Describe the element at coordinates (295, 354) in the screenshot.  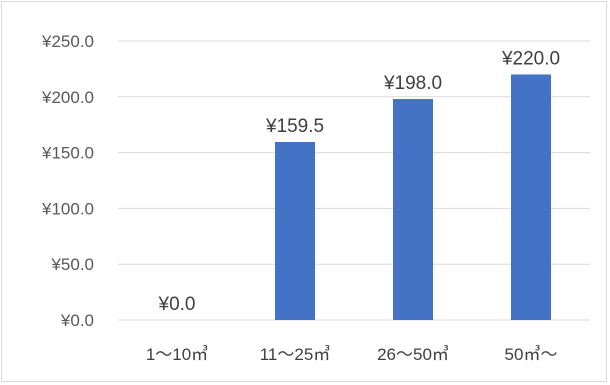
I see `category-label: 11～25㎥` at that location.